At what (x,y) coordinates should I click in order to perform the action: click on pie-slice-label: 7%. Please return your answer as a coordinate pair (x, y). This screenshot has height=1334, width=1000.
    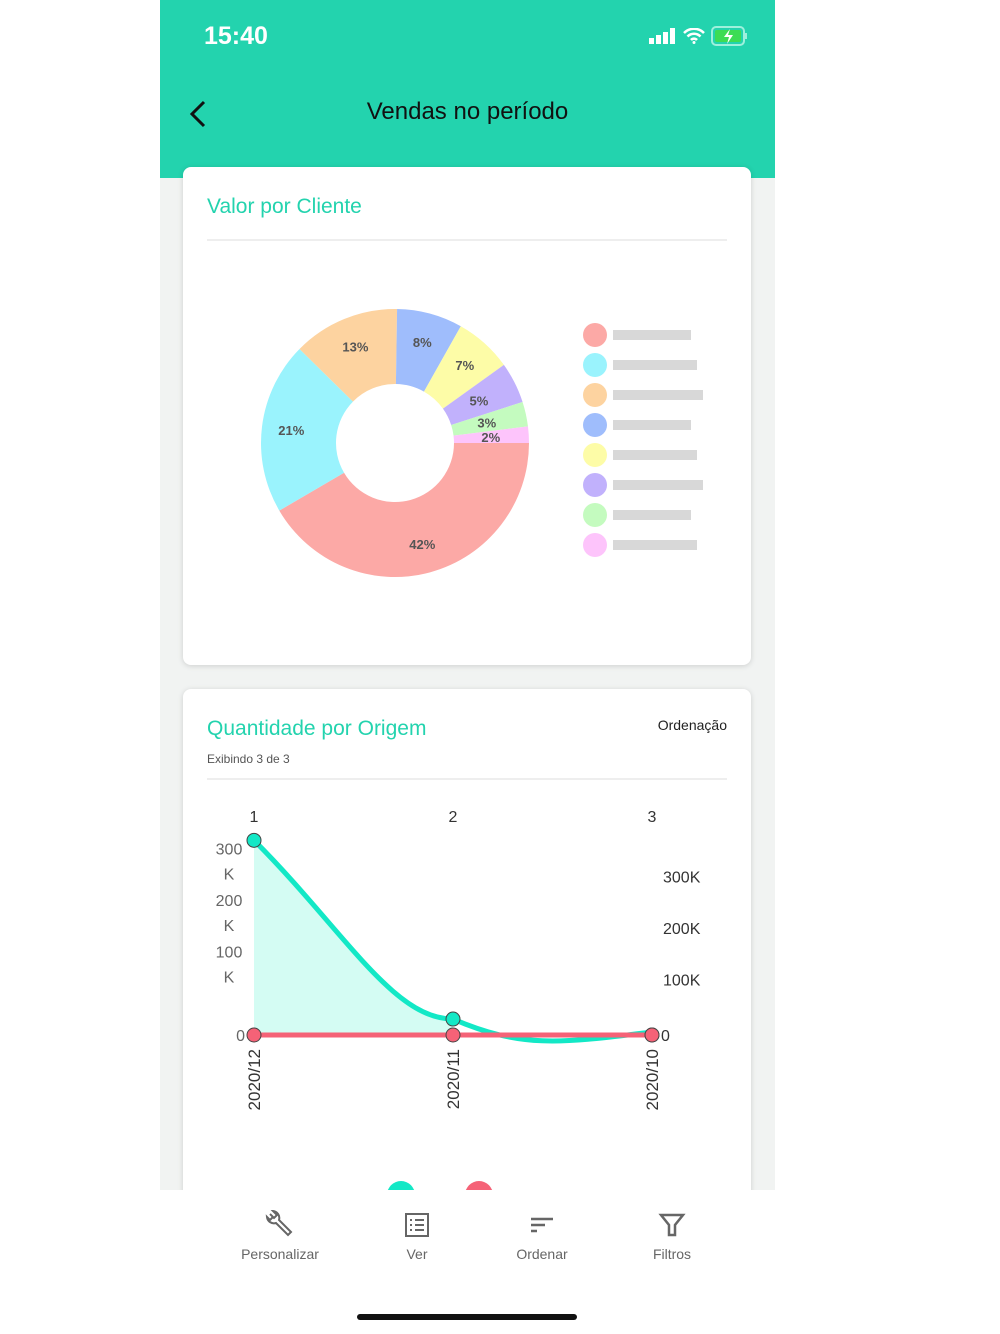
    Looking at the image, I should click on (464, 365).